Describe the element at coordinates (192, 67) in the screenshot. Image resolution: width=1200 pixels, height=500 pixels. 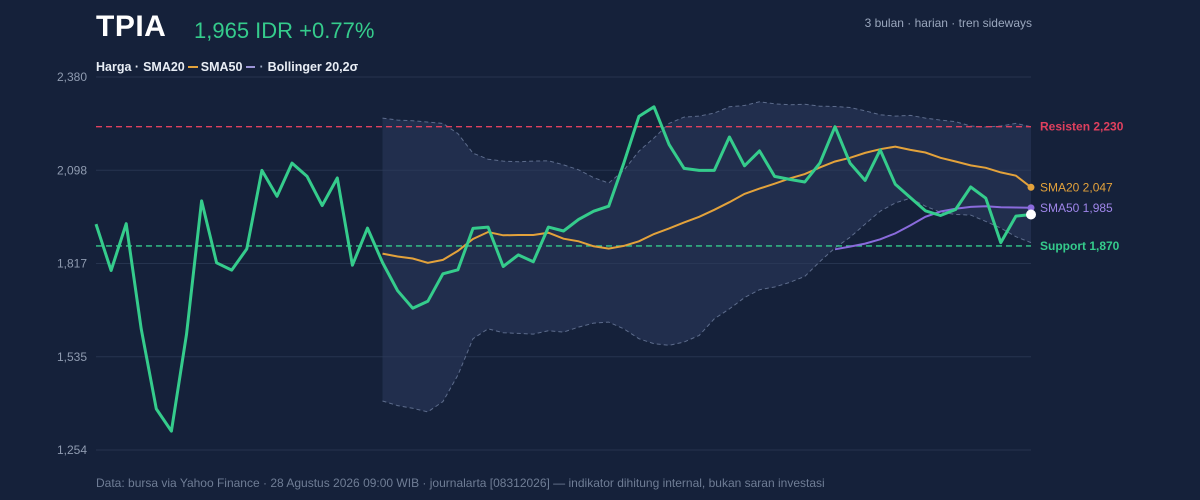
I see `legend-sma20-swatch` at that location.